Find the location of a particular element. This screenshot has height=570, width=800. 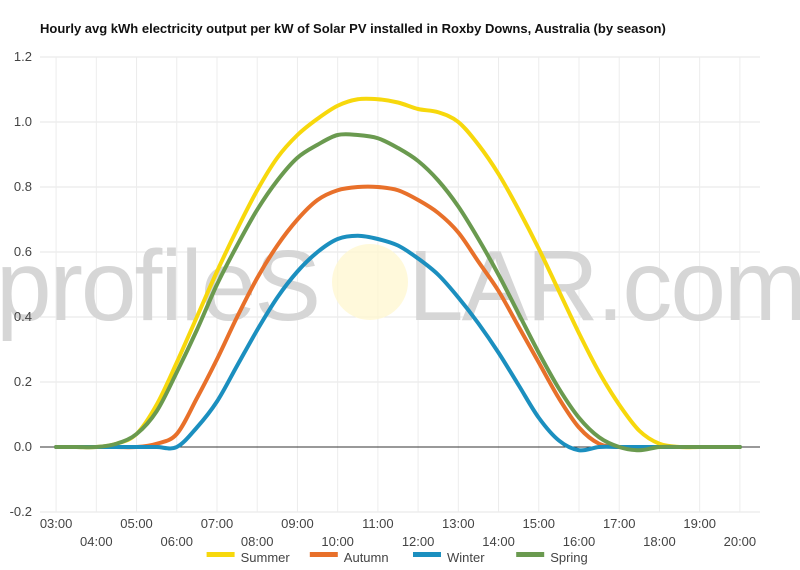

y-tick-label: 0.4 is located at coordinates (23, 316).